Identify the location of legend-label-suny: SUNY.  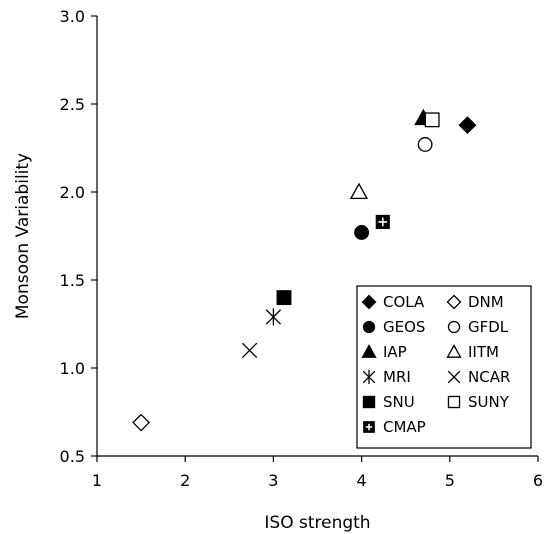
(489, 402).